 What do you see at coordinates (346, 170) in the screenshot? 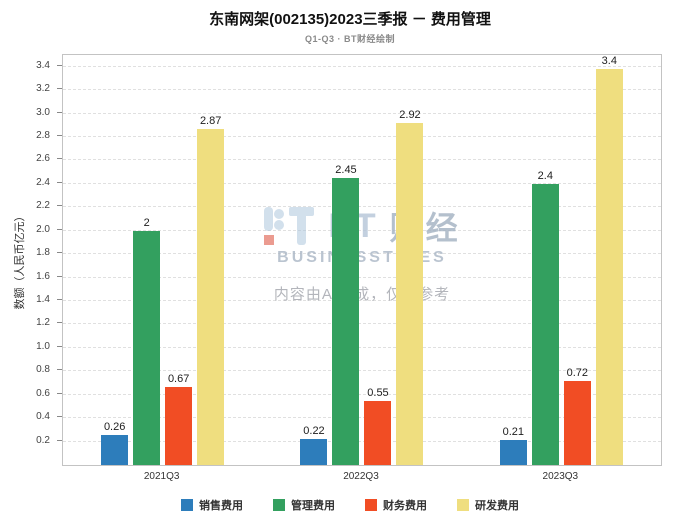
I see `bar-value-label: 2.45` at bounding box center [346, 170].